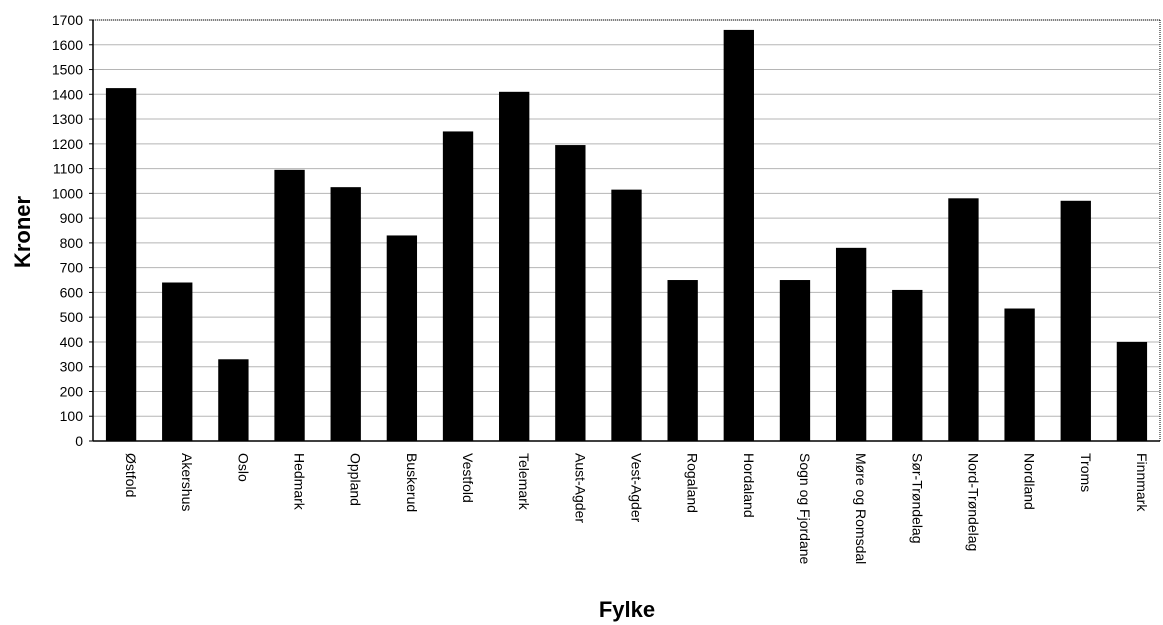  Describe the element at coordinates (693, 483) in the screenshot. I see `x-tick-label: Rogaland` at that location.